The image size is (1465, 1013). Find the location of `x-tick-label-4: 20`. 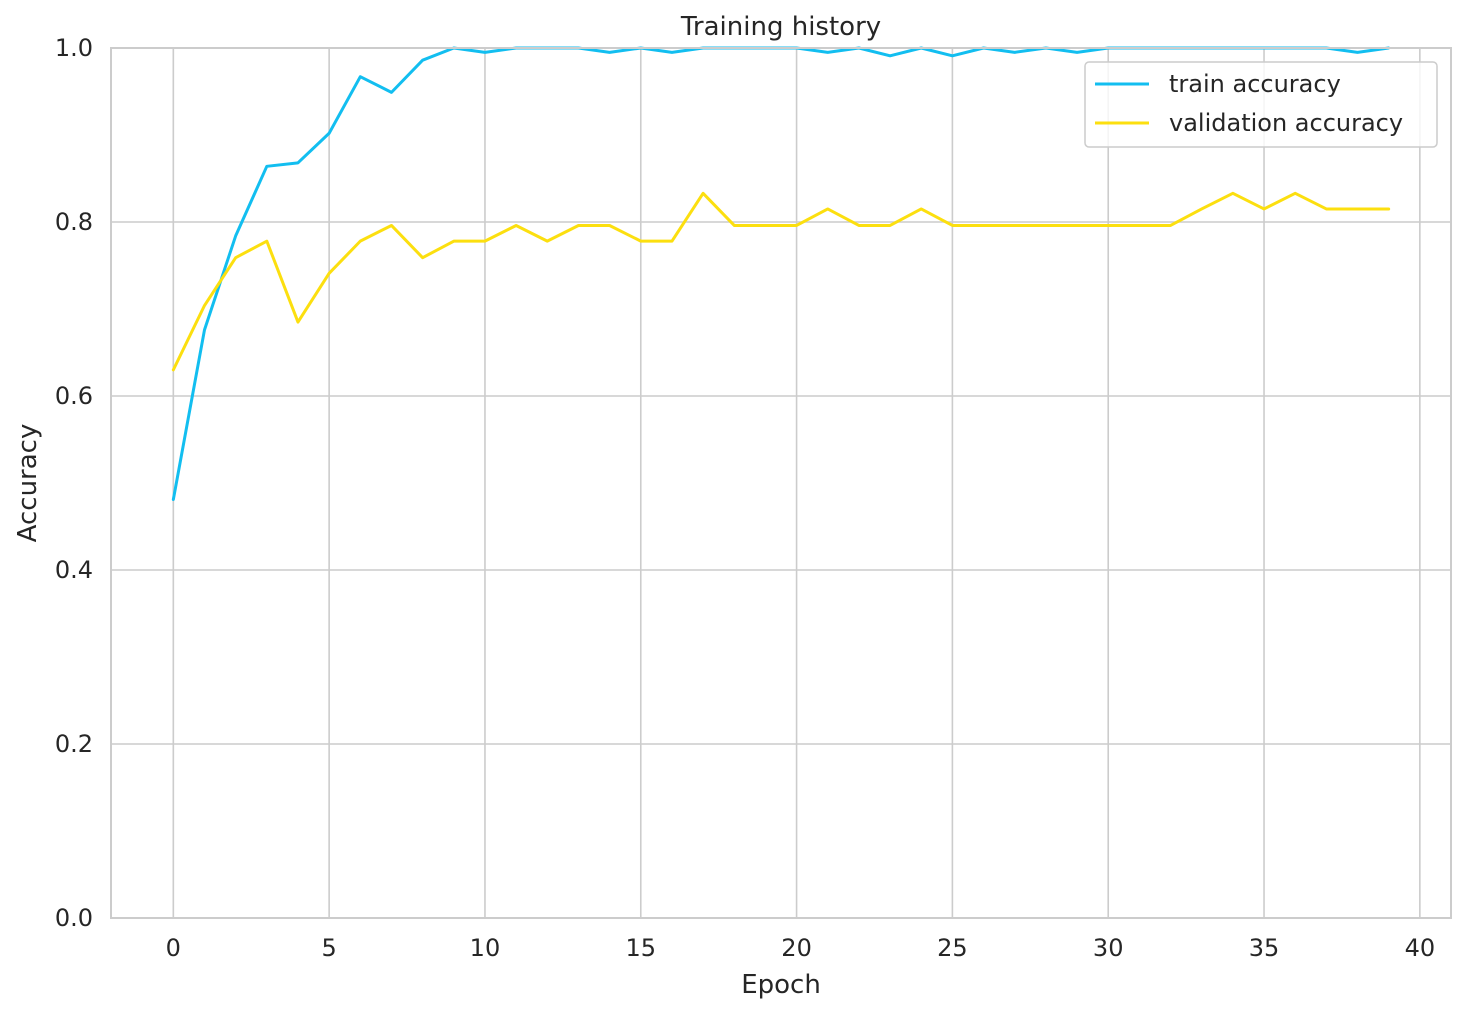

x-tick-label-4: 20 is located at coordinates (796, 948).